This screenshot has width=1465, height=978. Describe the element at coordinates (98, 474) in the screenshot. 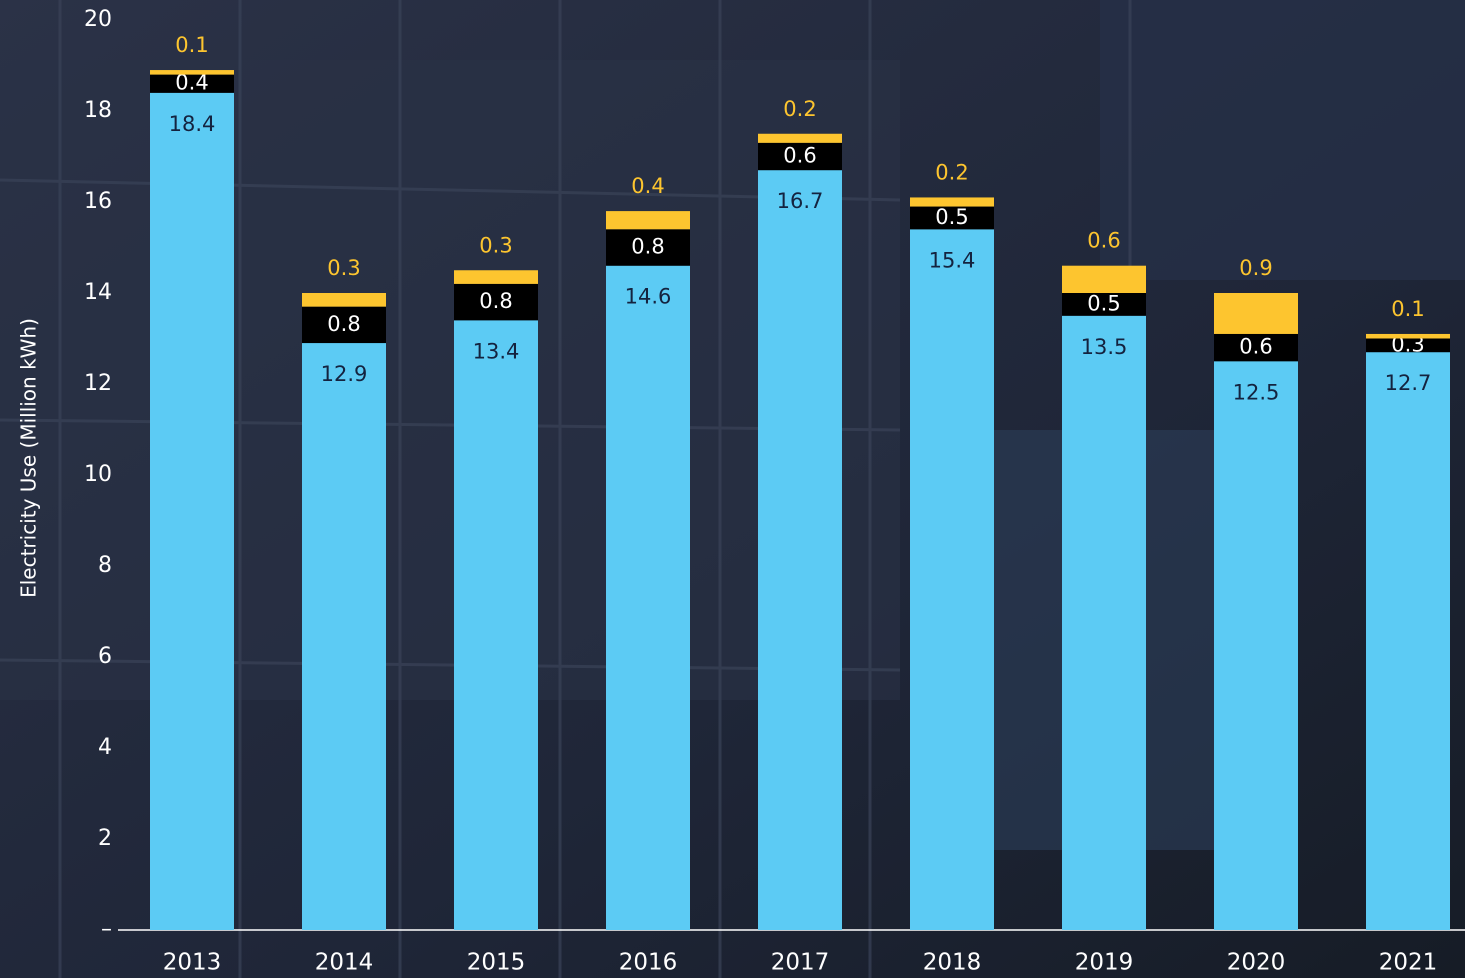

I see `y-tick-label: 10` at that location.